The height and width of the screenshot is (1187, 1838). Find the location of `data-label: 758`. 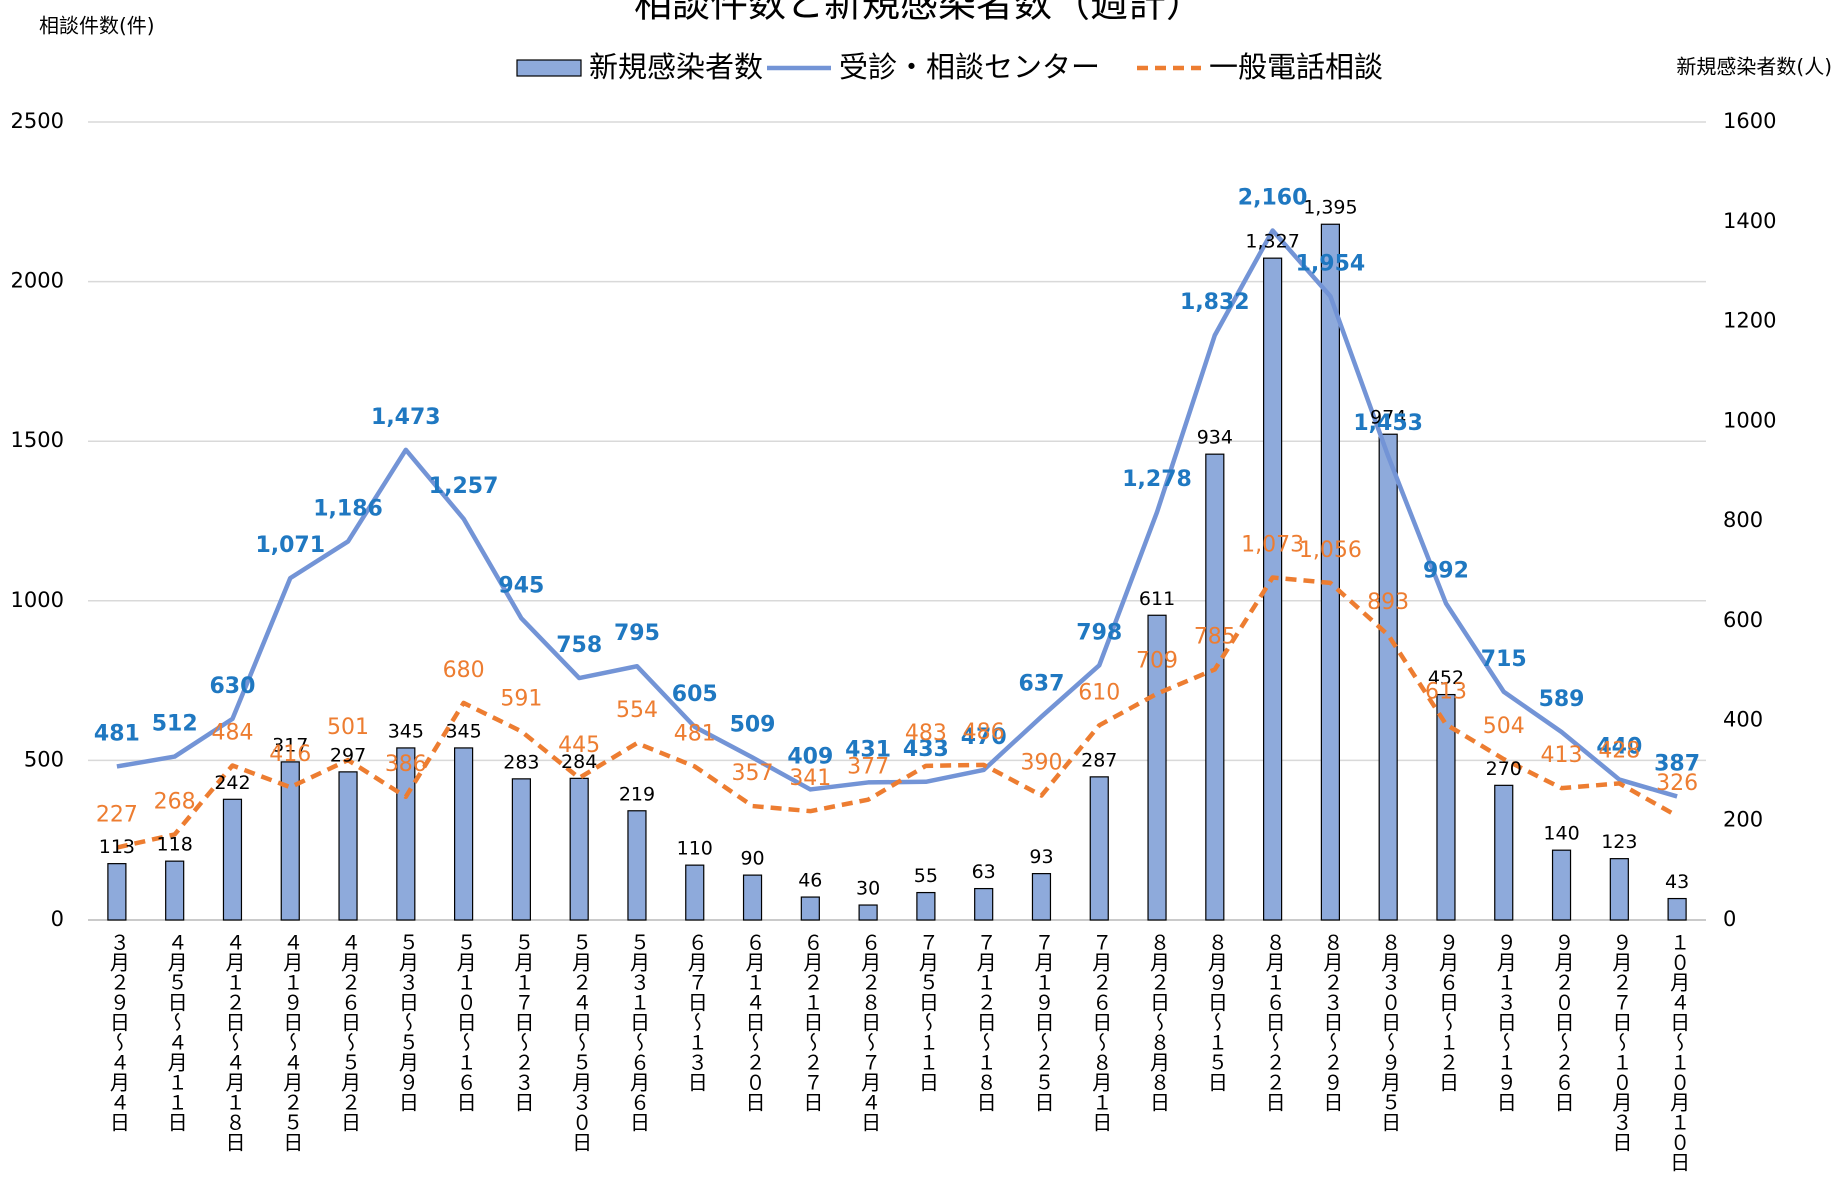

data-label: 758 is located at coordinates (579, 645).